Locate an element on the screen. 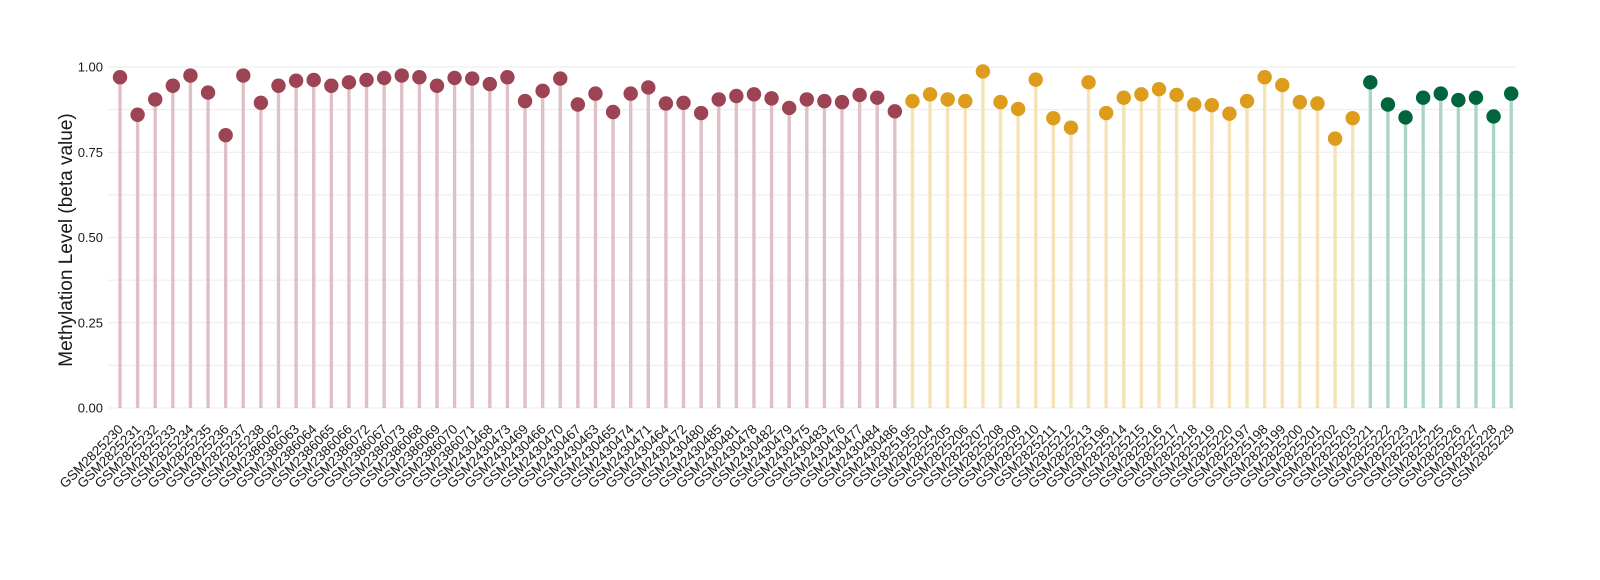 The width and height of the screenshot is (1600, 580). y-axis-label: Methylation Level (beta value) is located at coordinates (66, 239).